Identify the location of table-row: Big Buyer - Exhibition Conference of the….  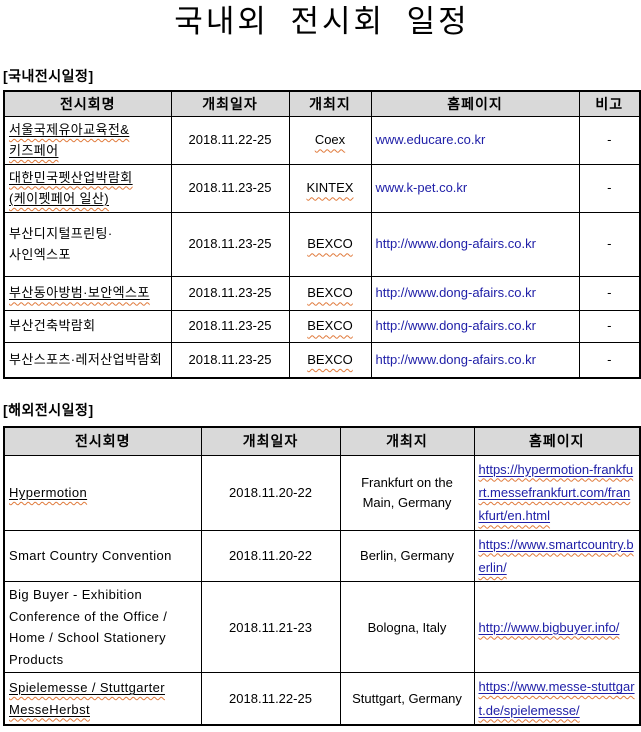
(322, 627).